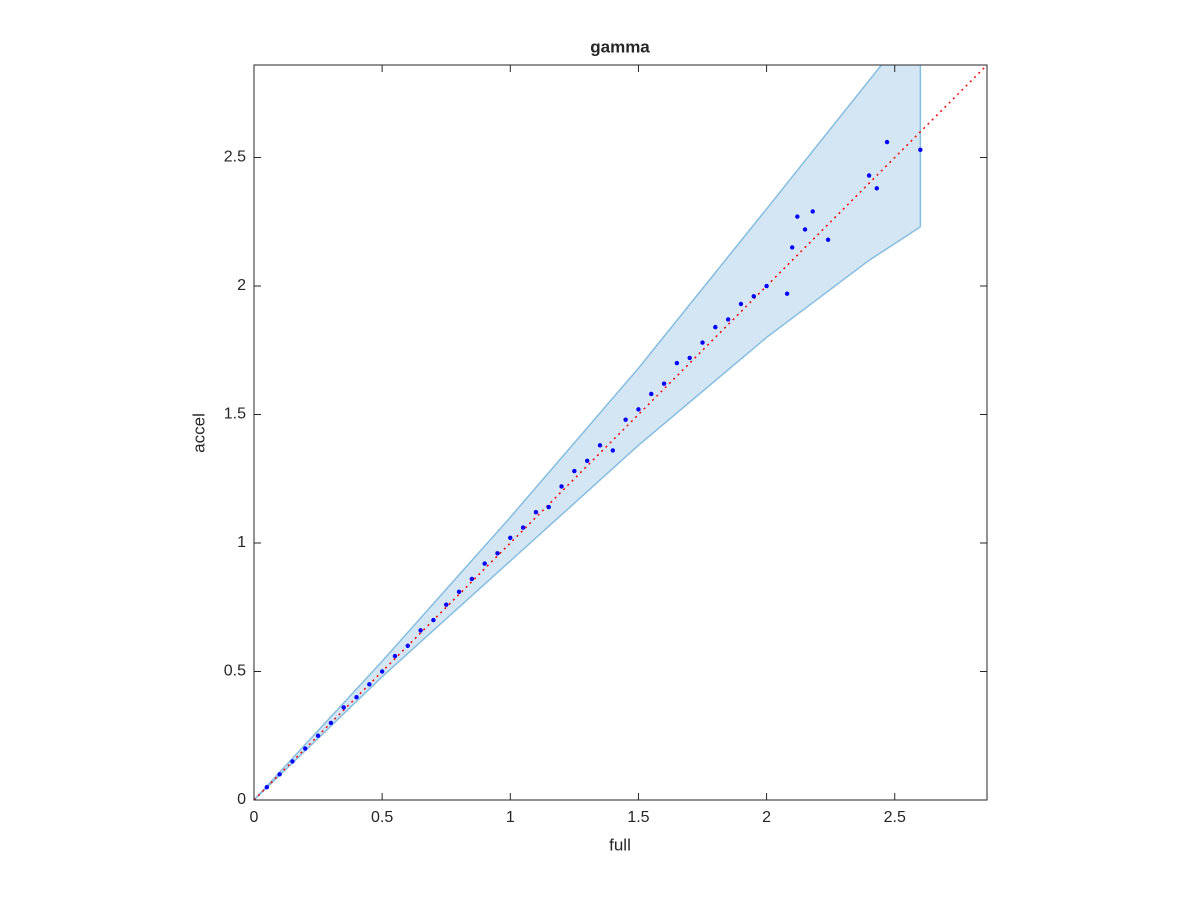  What do you see at coordinates (241, 799) in the screenshot?
I see `y-tick-label: 0` at bounding box center [241, 799].